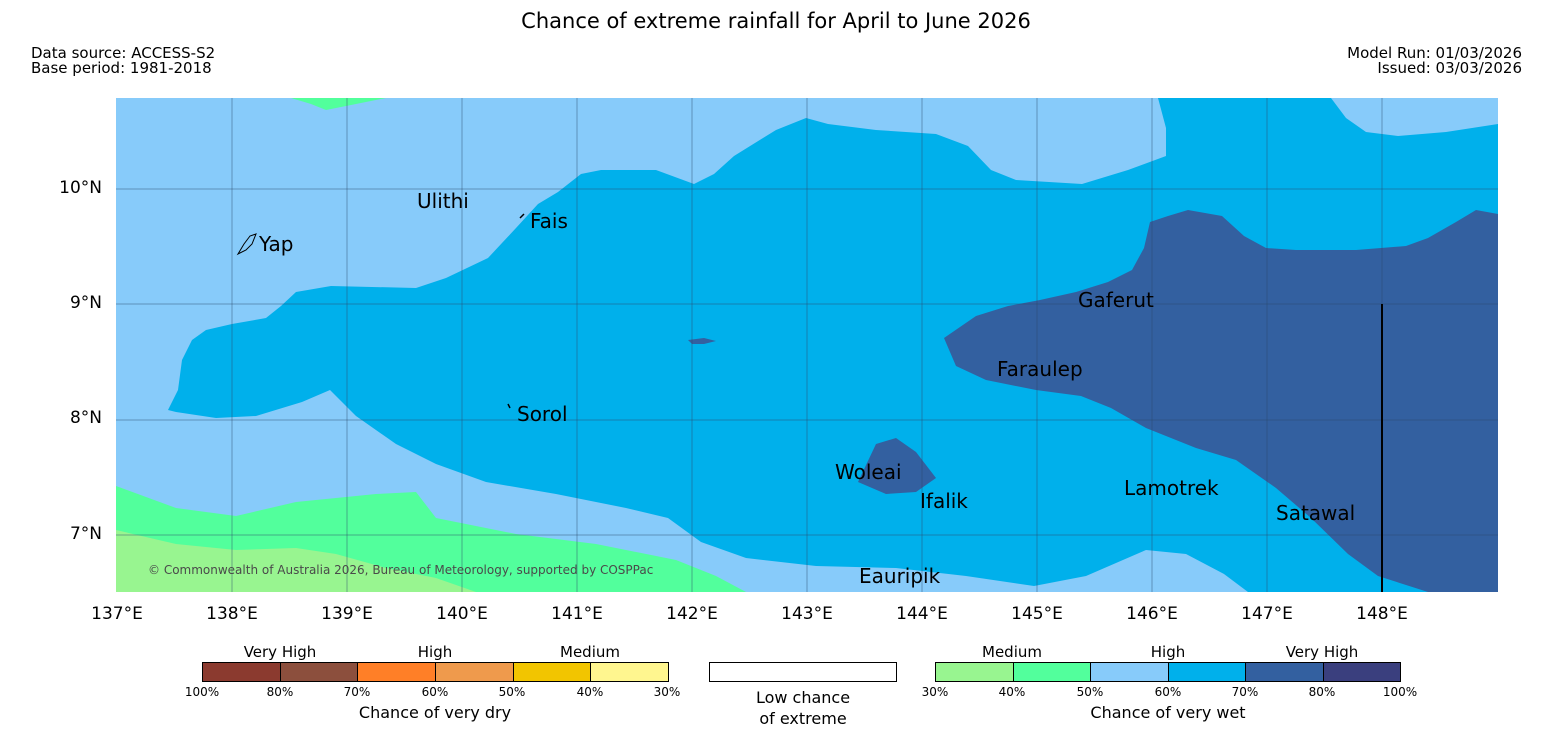  What do you see at coordinates (1037, 614) in the screenshot?
I see `lon-tick-145e: 145°E` at bounding box center [1037, 614].